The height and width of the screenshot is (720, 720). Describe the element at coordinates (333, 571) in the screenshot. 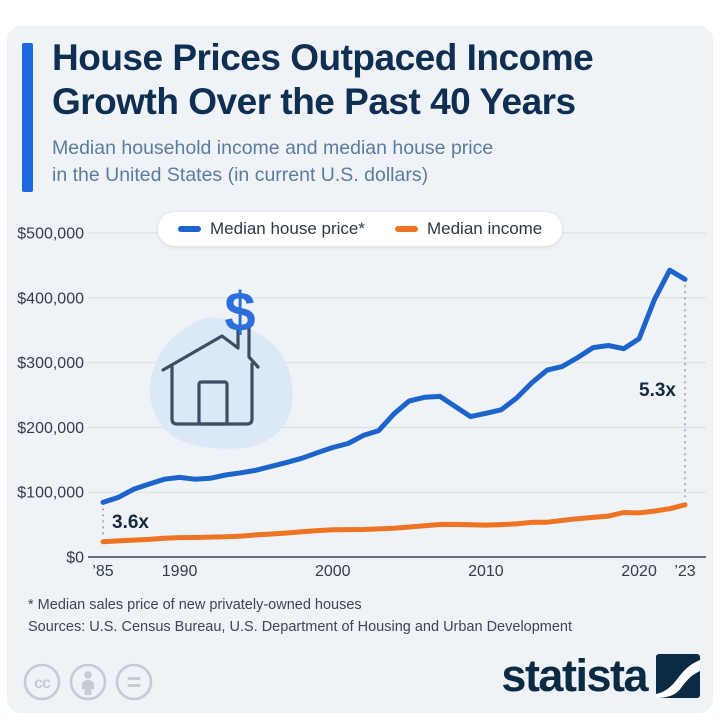

I see `x-tick-label: 2000` at that location.